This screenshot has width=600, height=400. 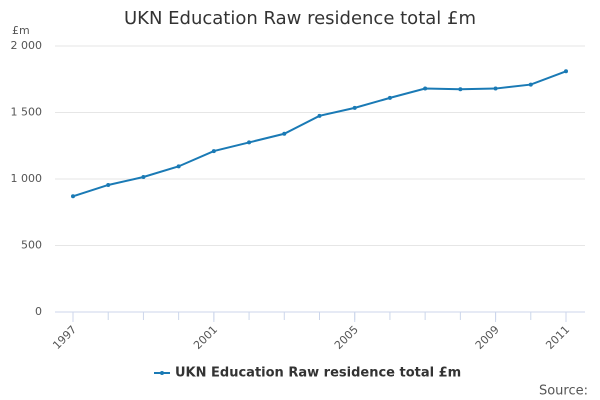 I want to click on y-tick-label: 2 000, so click(x=27, y=45).